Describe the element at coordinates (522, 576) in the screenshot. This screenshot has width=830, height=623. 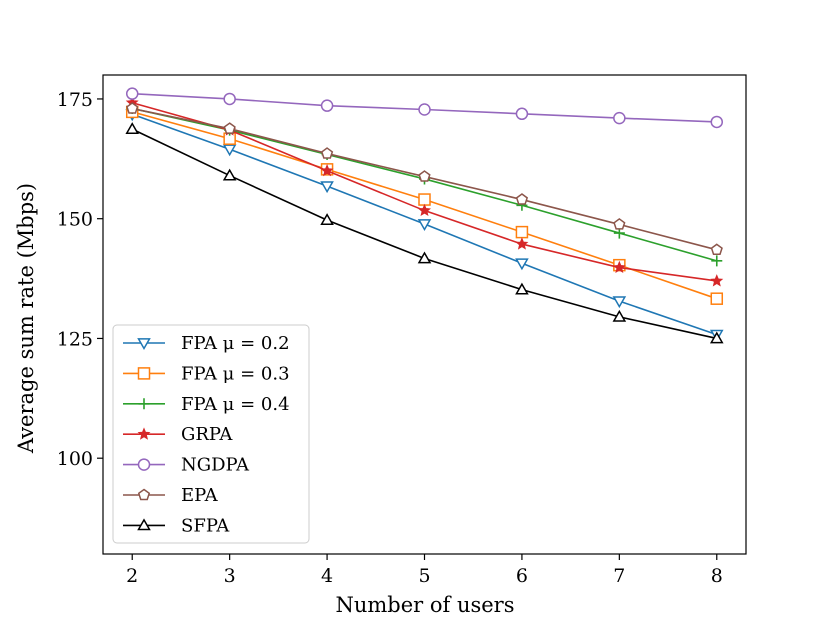
I see `x-tick-label: 6` at that location.